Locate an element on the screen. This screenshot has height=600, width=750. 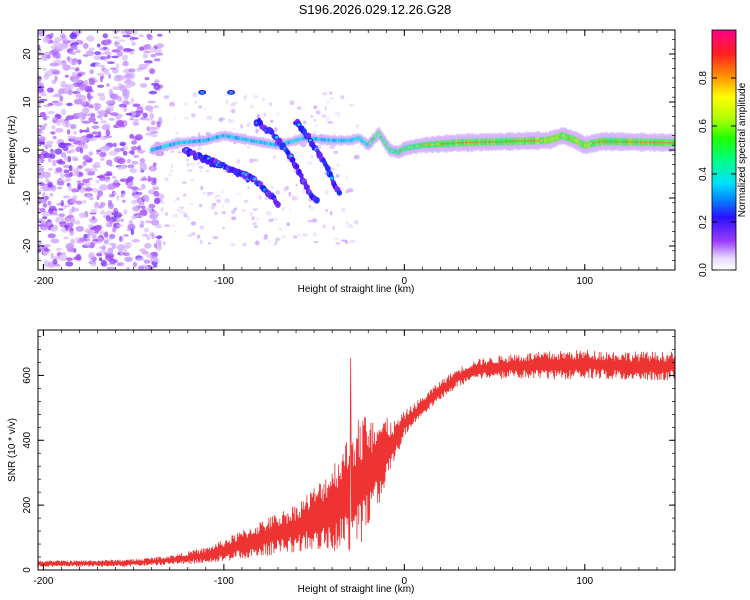
colorbar-tick-label: 0.0 is located at coordinates (703, 270).